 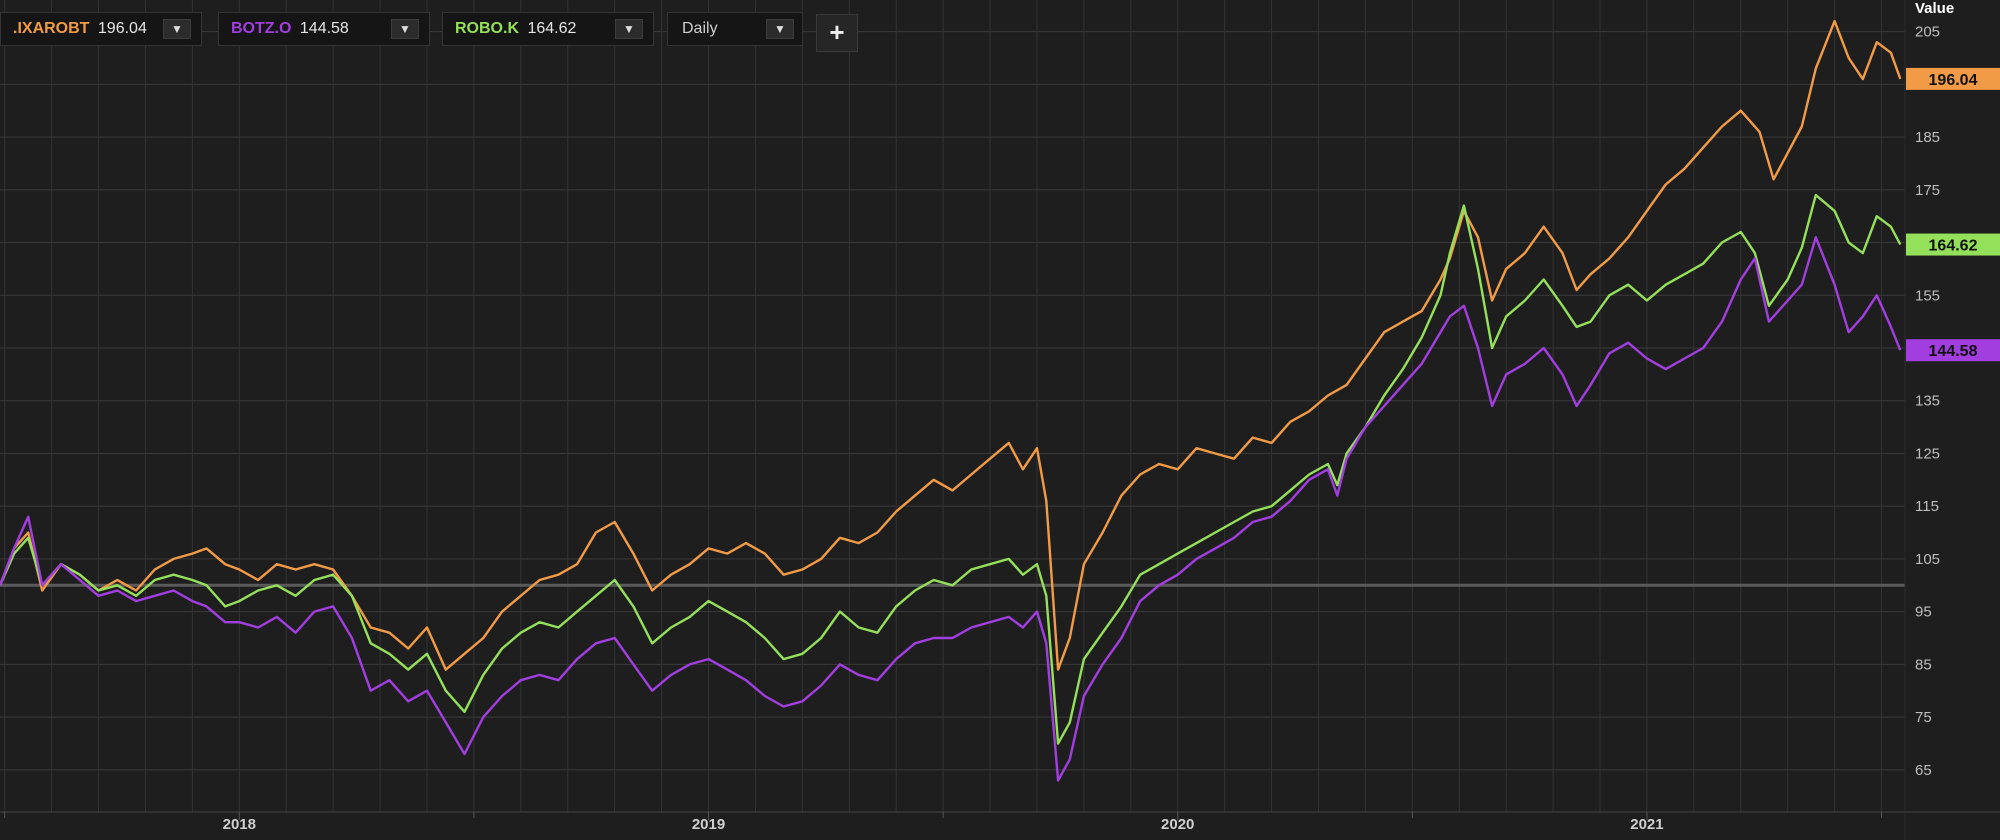 What do you see at coordinates (1927, 506) in the screenshot?
I see `y-tick-label: 115` at bounding box center [1927, 506].